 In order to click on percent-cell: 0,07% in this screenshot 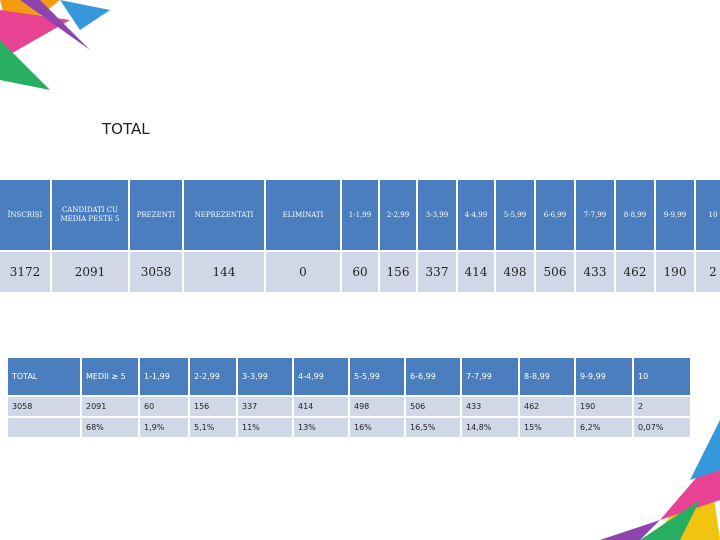, I will do `click(662, 427)`.